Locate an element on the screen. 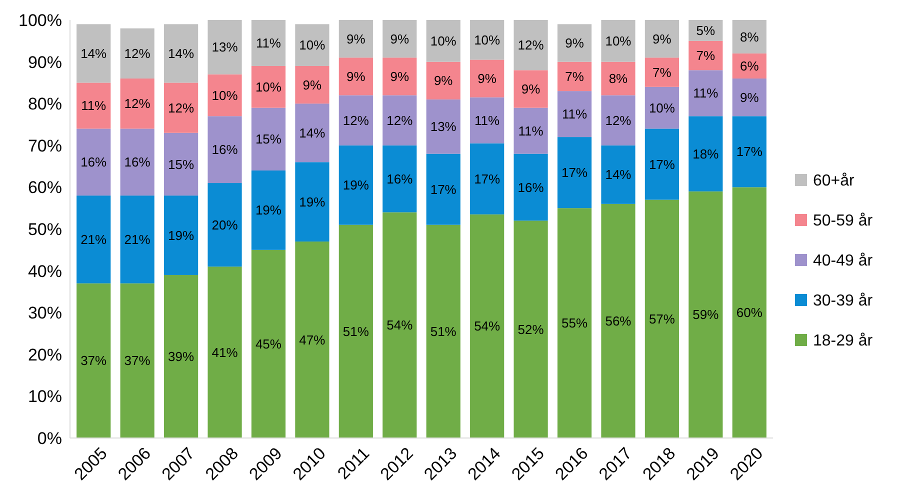 The image size is (918, 498). data-label: 5% is located at coordinates (706, 30).